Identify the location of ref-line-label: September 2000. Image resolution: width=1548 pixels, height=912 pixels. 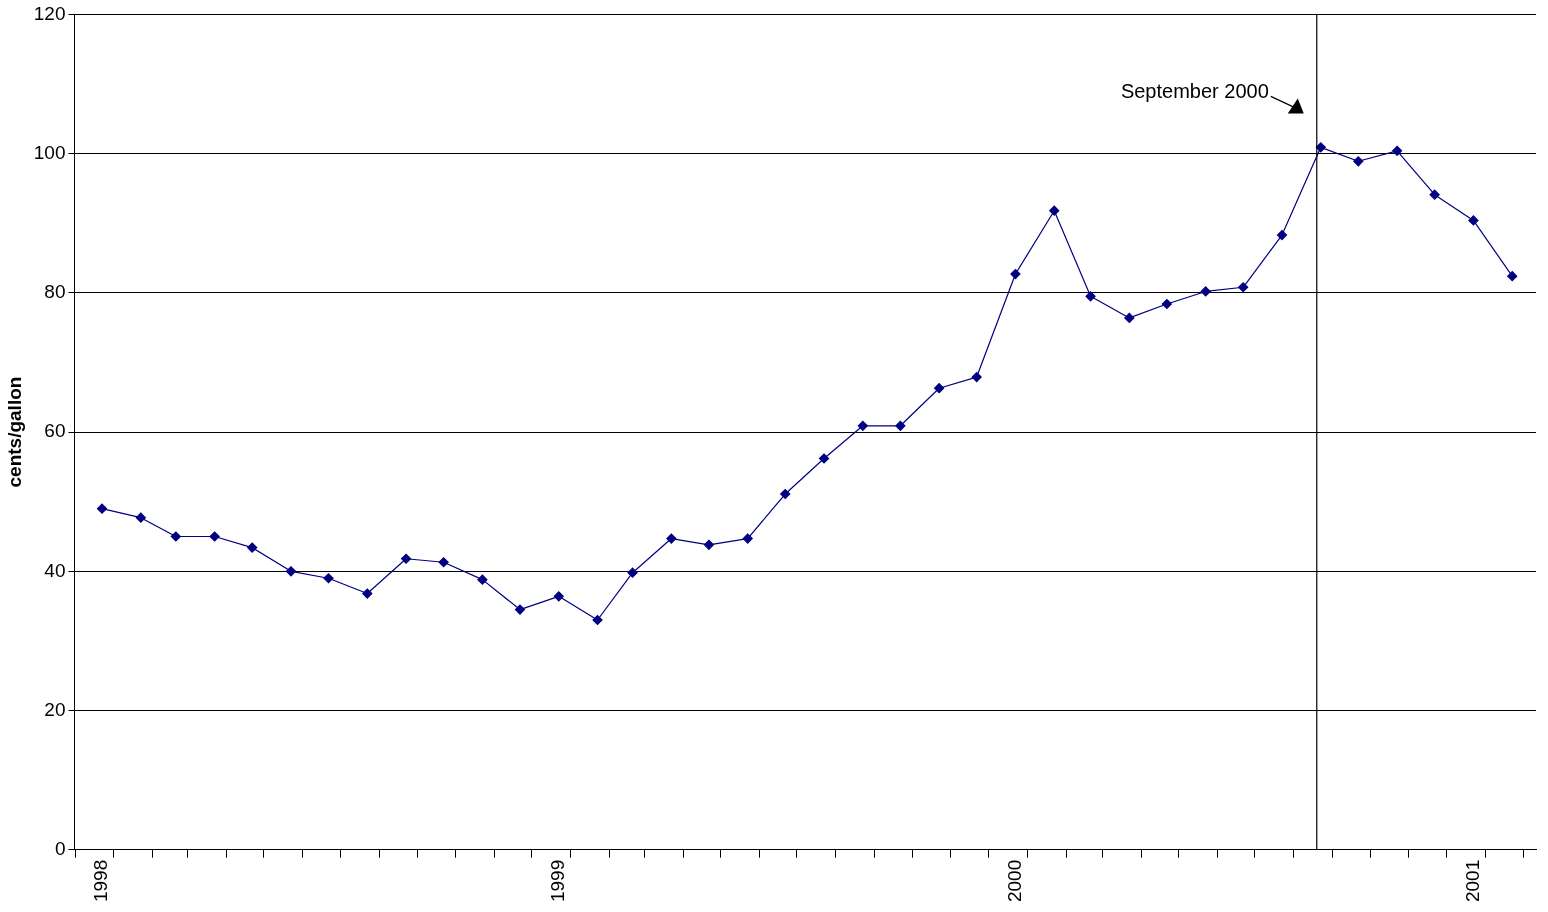
(1194, 90).